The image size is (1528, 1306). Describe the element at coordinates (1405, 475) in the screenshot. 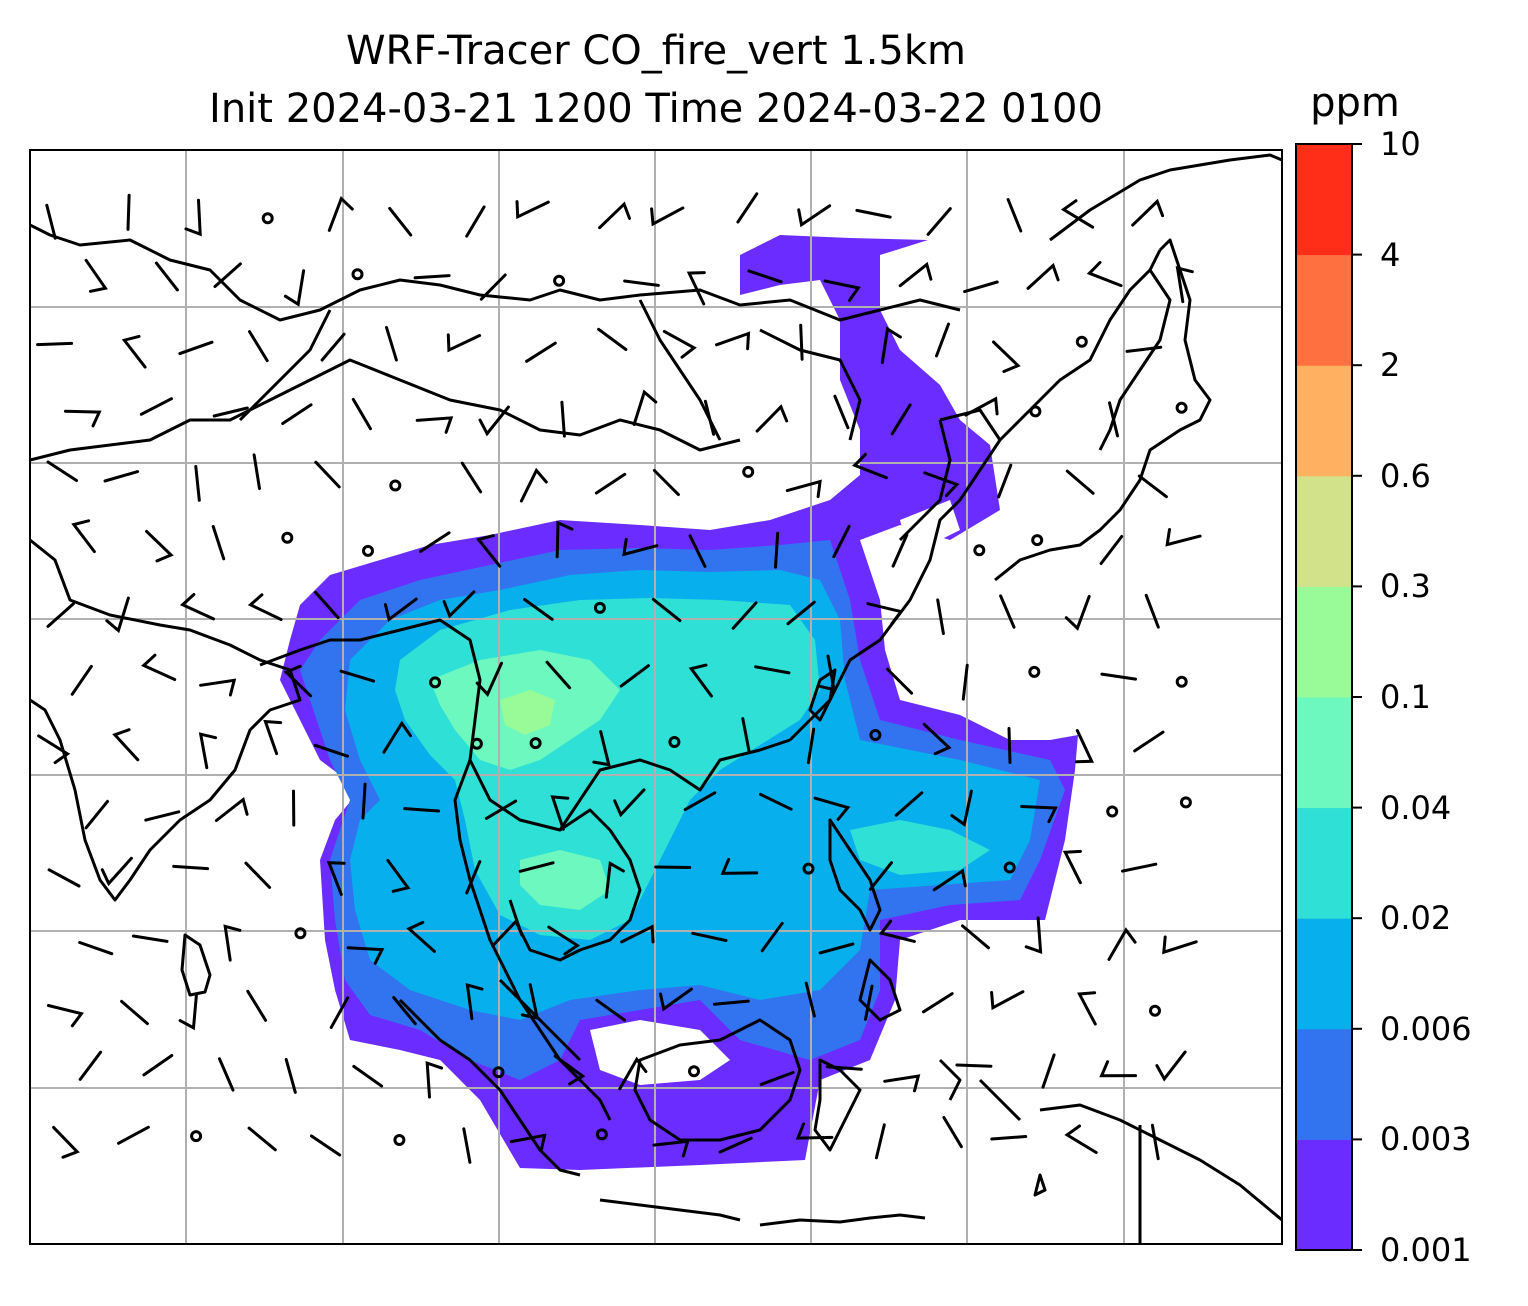

I see `colorbar-tick-label: 0.6` at that location.